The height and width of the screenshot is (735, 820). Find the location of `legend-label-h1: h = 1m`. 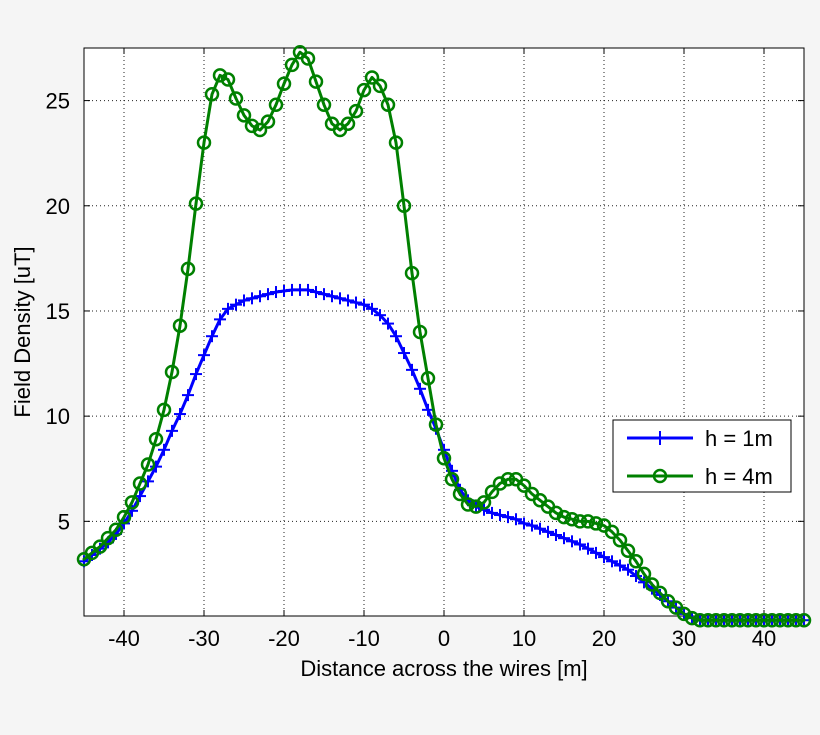

legend-label-h1: h = 1m is located at coordinates (739, 438).